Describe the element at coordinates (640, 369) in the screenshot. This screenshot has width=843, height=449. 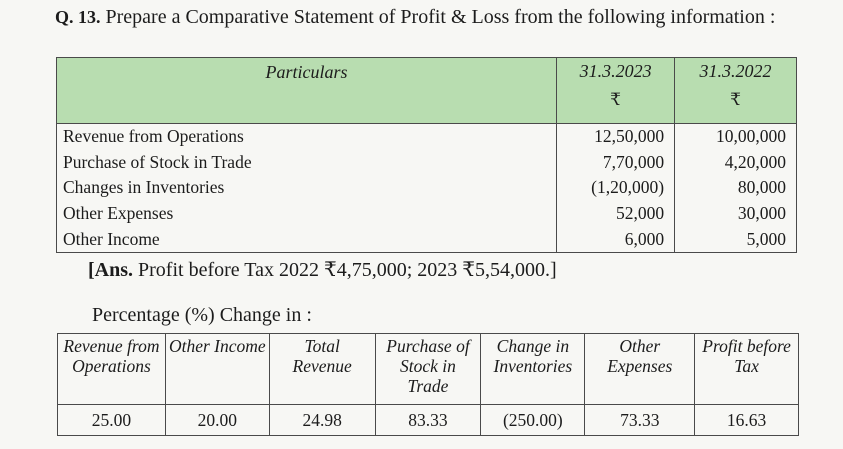
I see `pct-header: Other Expenses` at that location.